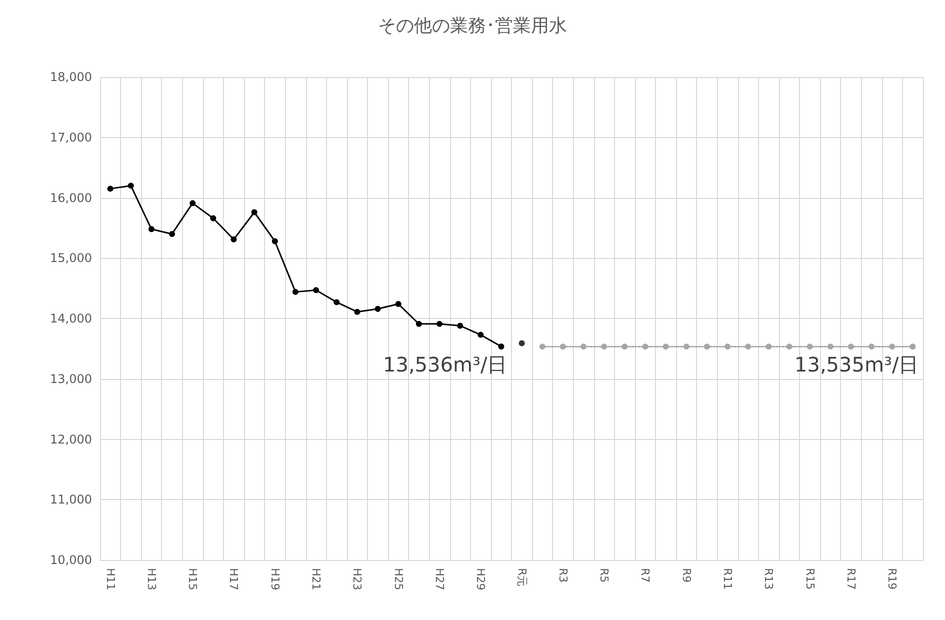 The width and height of the screenshot is (945, 620). What do you see at coordinates (645, 575) in the screenshot?
I see `x-tick-label: R7` at bounding box center [645, 575].